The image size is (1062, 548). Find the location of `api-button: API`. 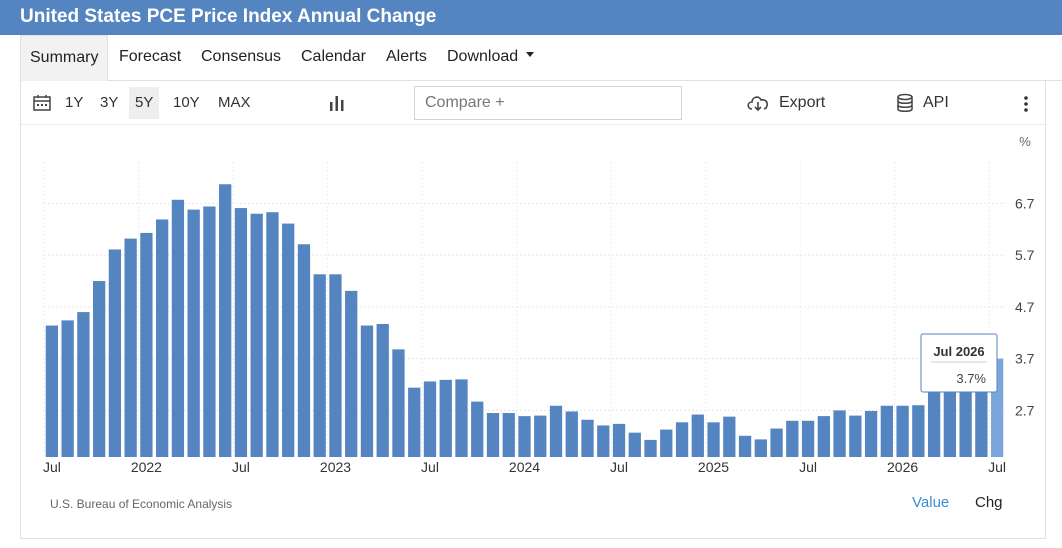

api-button: API is located at coordinates (936, 102).